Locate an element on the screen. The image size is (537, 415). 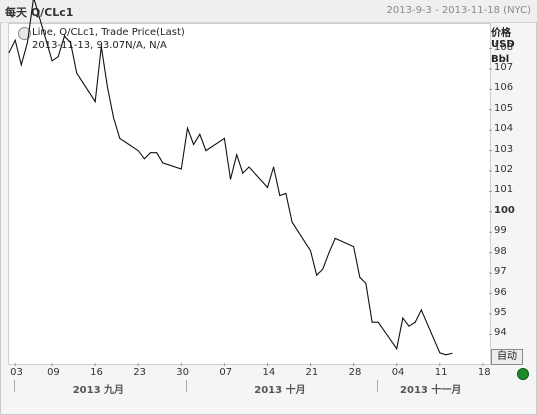
y-tick-label: 100 is located at coordinates (504, 210).